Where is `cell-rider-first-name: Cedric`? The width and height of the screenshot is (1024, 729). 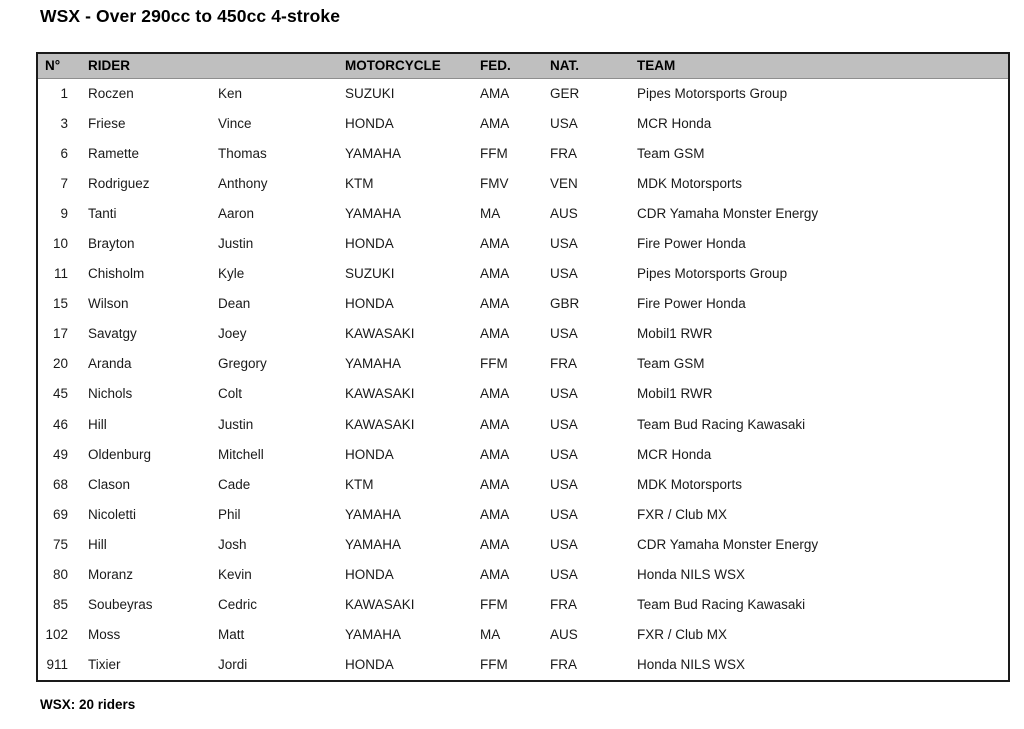
cell-rider-first-name: Cedric is located at coordinates (276, 604).